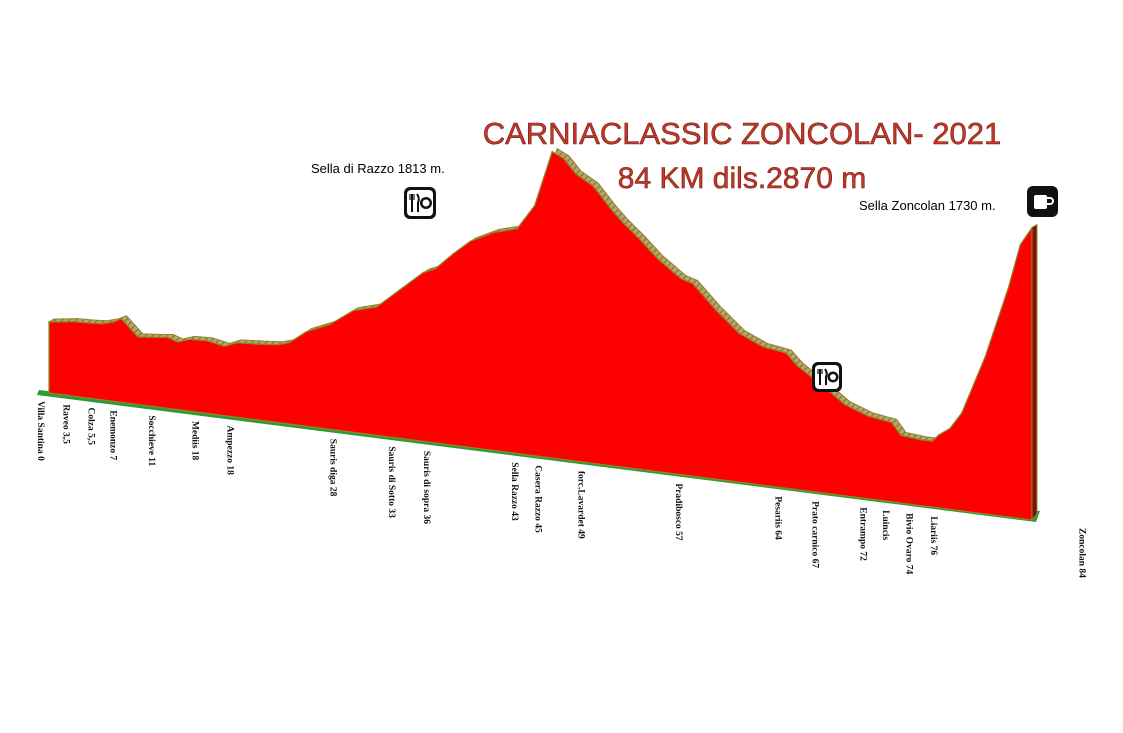 The image size is (1123, 733). I want to click on location-label: Bivio Ovaro 74, so click(908, 543).